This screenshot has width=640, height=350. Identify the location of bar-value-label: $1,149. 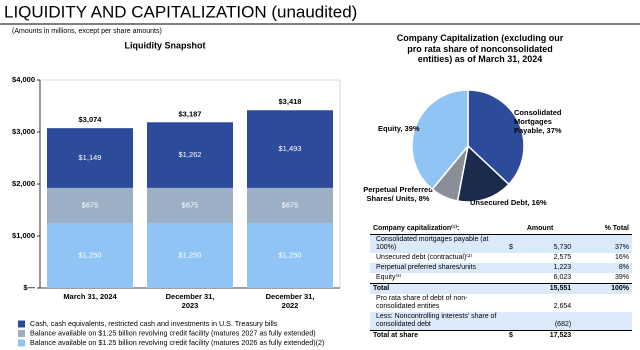
(90, 157).